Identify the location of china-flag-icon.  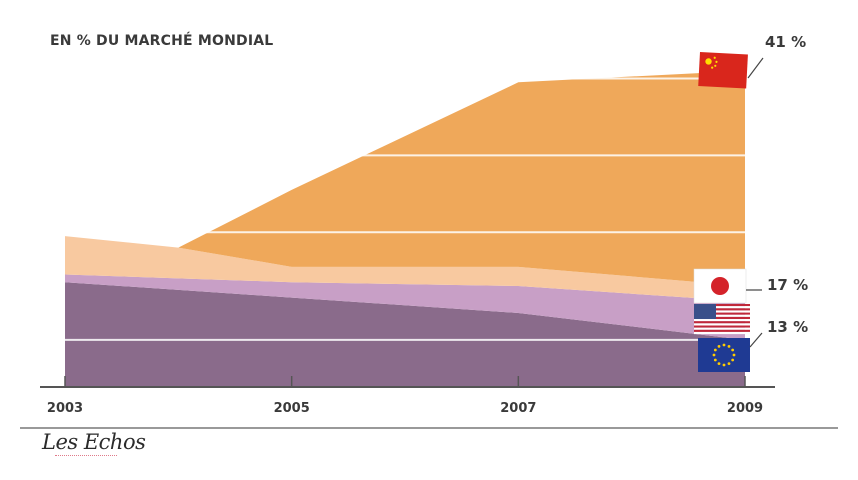
(723, 70).